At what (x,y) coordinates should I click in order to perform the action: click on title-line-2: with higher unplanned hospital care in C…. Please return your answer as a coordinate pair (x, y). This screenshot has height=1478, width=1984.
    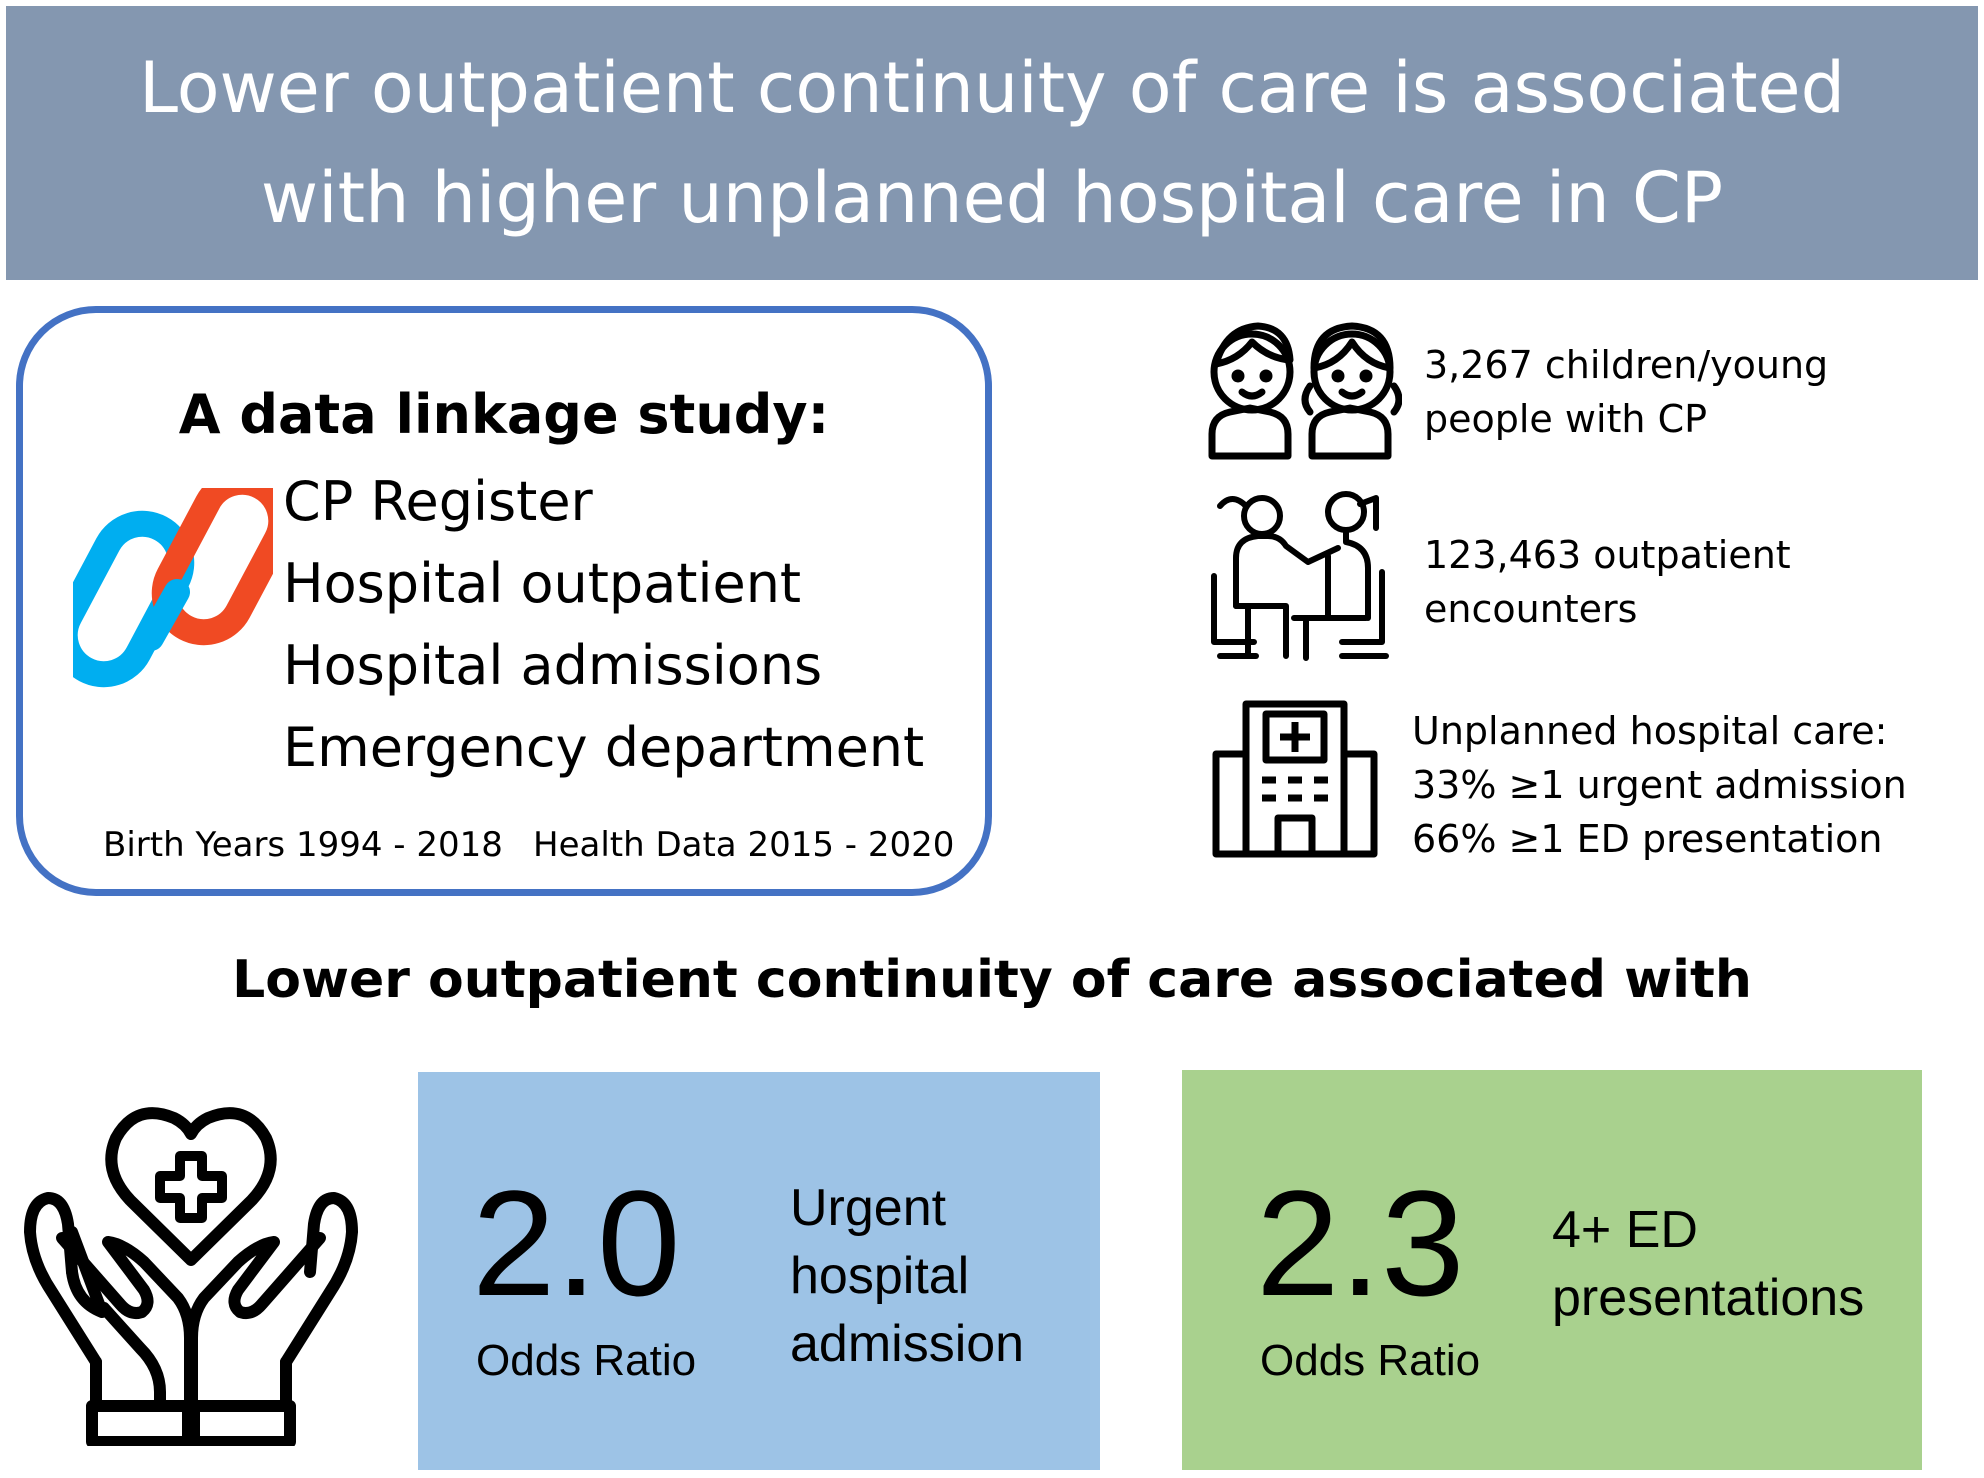
    Looking at the image, I should click on (992, 198).